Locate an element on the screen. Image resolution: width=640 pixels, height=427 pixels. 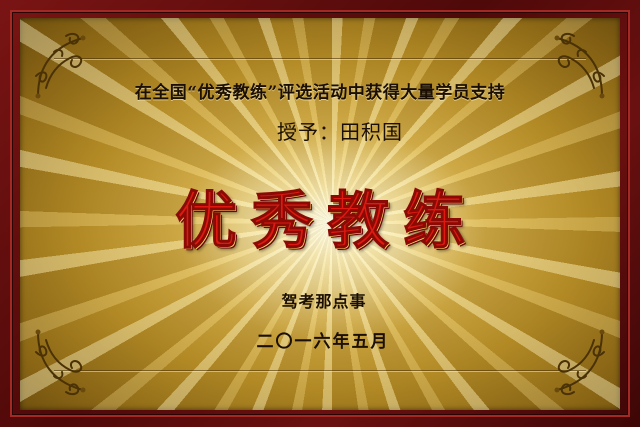
issuer: 驾考那点事 is located at coordinates (324, 301).